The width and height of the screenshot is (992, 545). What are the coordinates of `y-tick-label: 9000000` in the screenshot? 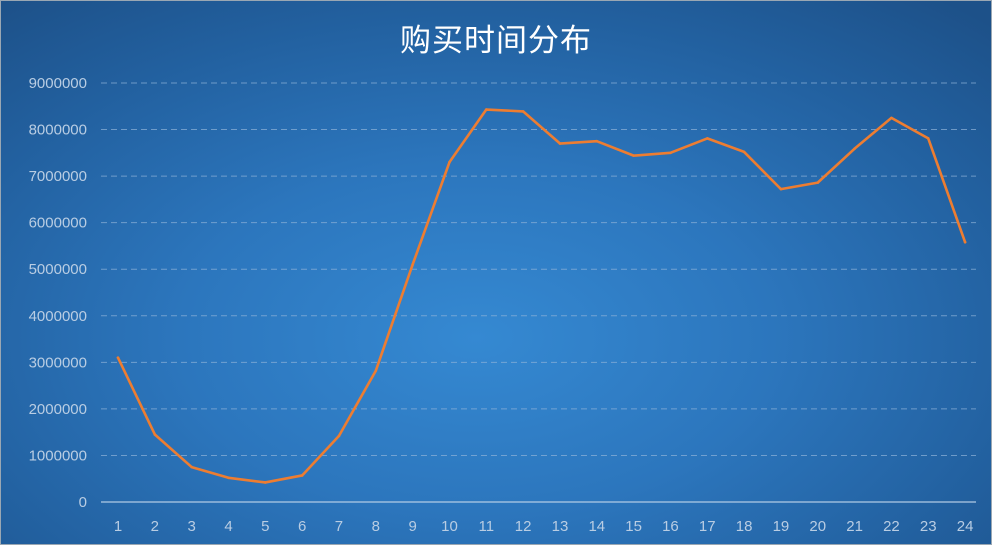 It's located at (58, 83).